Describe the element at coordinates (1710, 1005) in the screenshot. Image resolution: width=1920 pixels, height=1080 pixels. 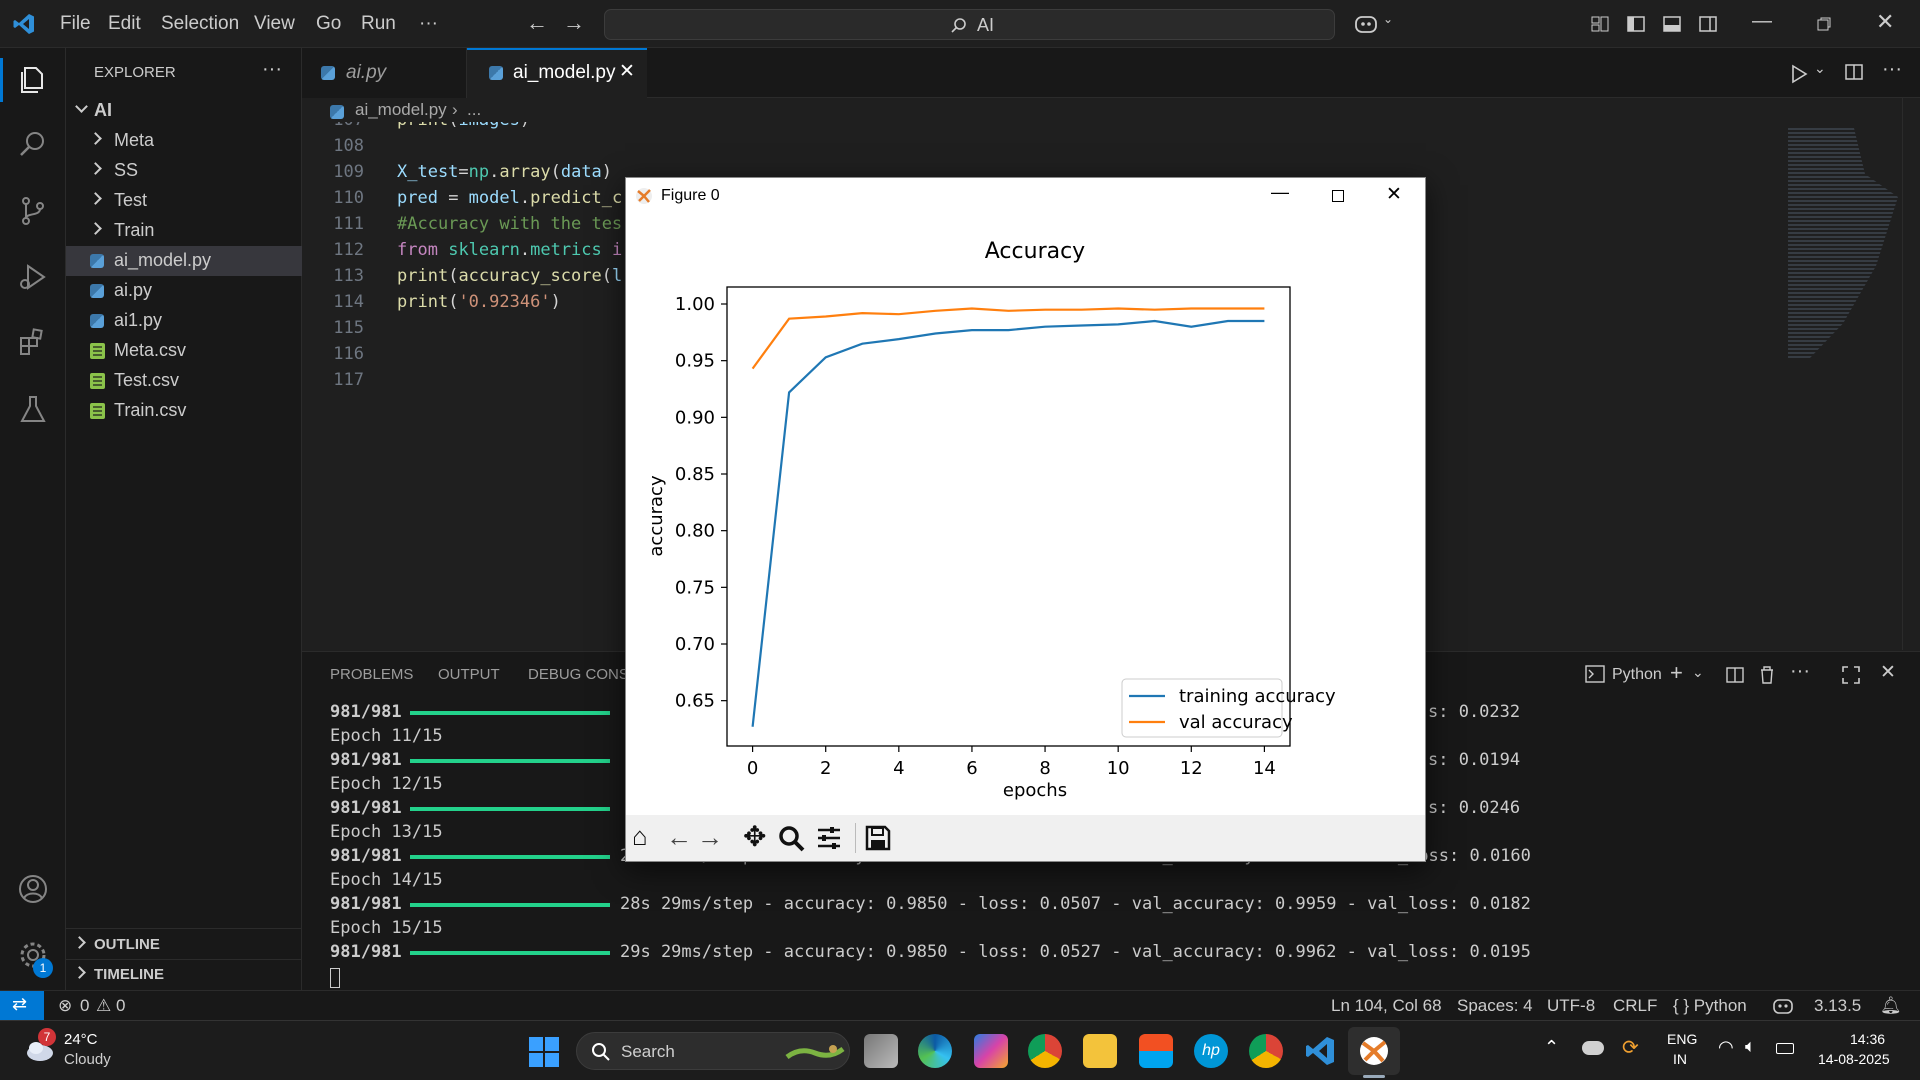
I see `language-mode: { } Python` at that location.